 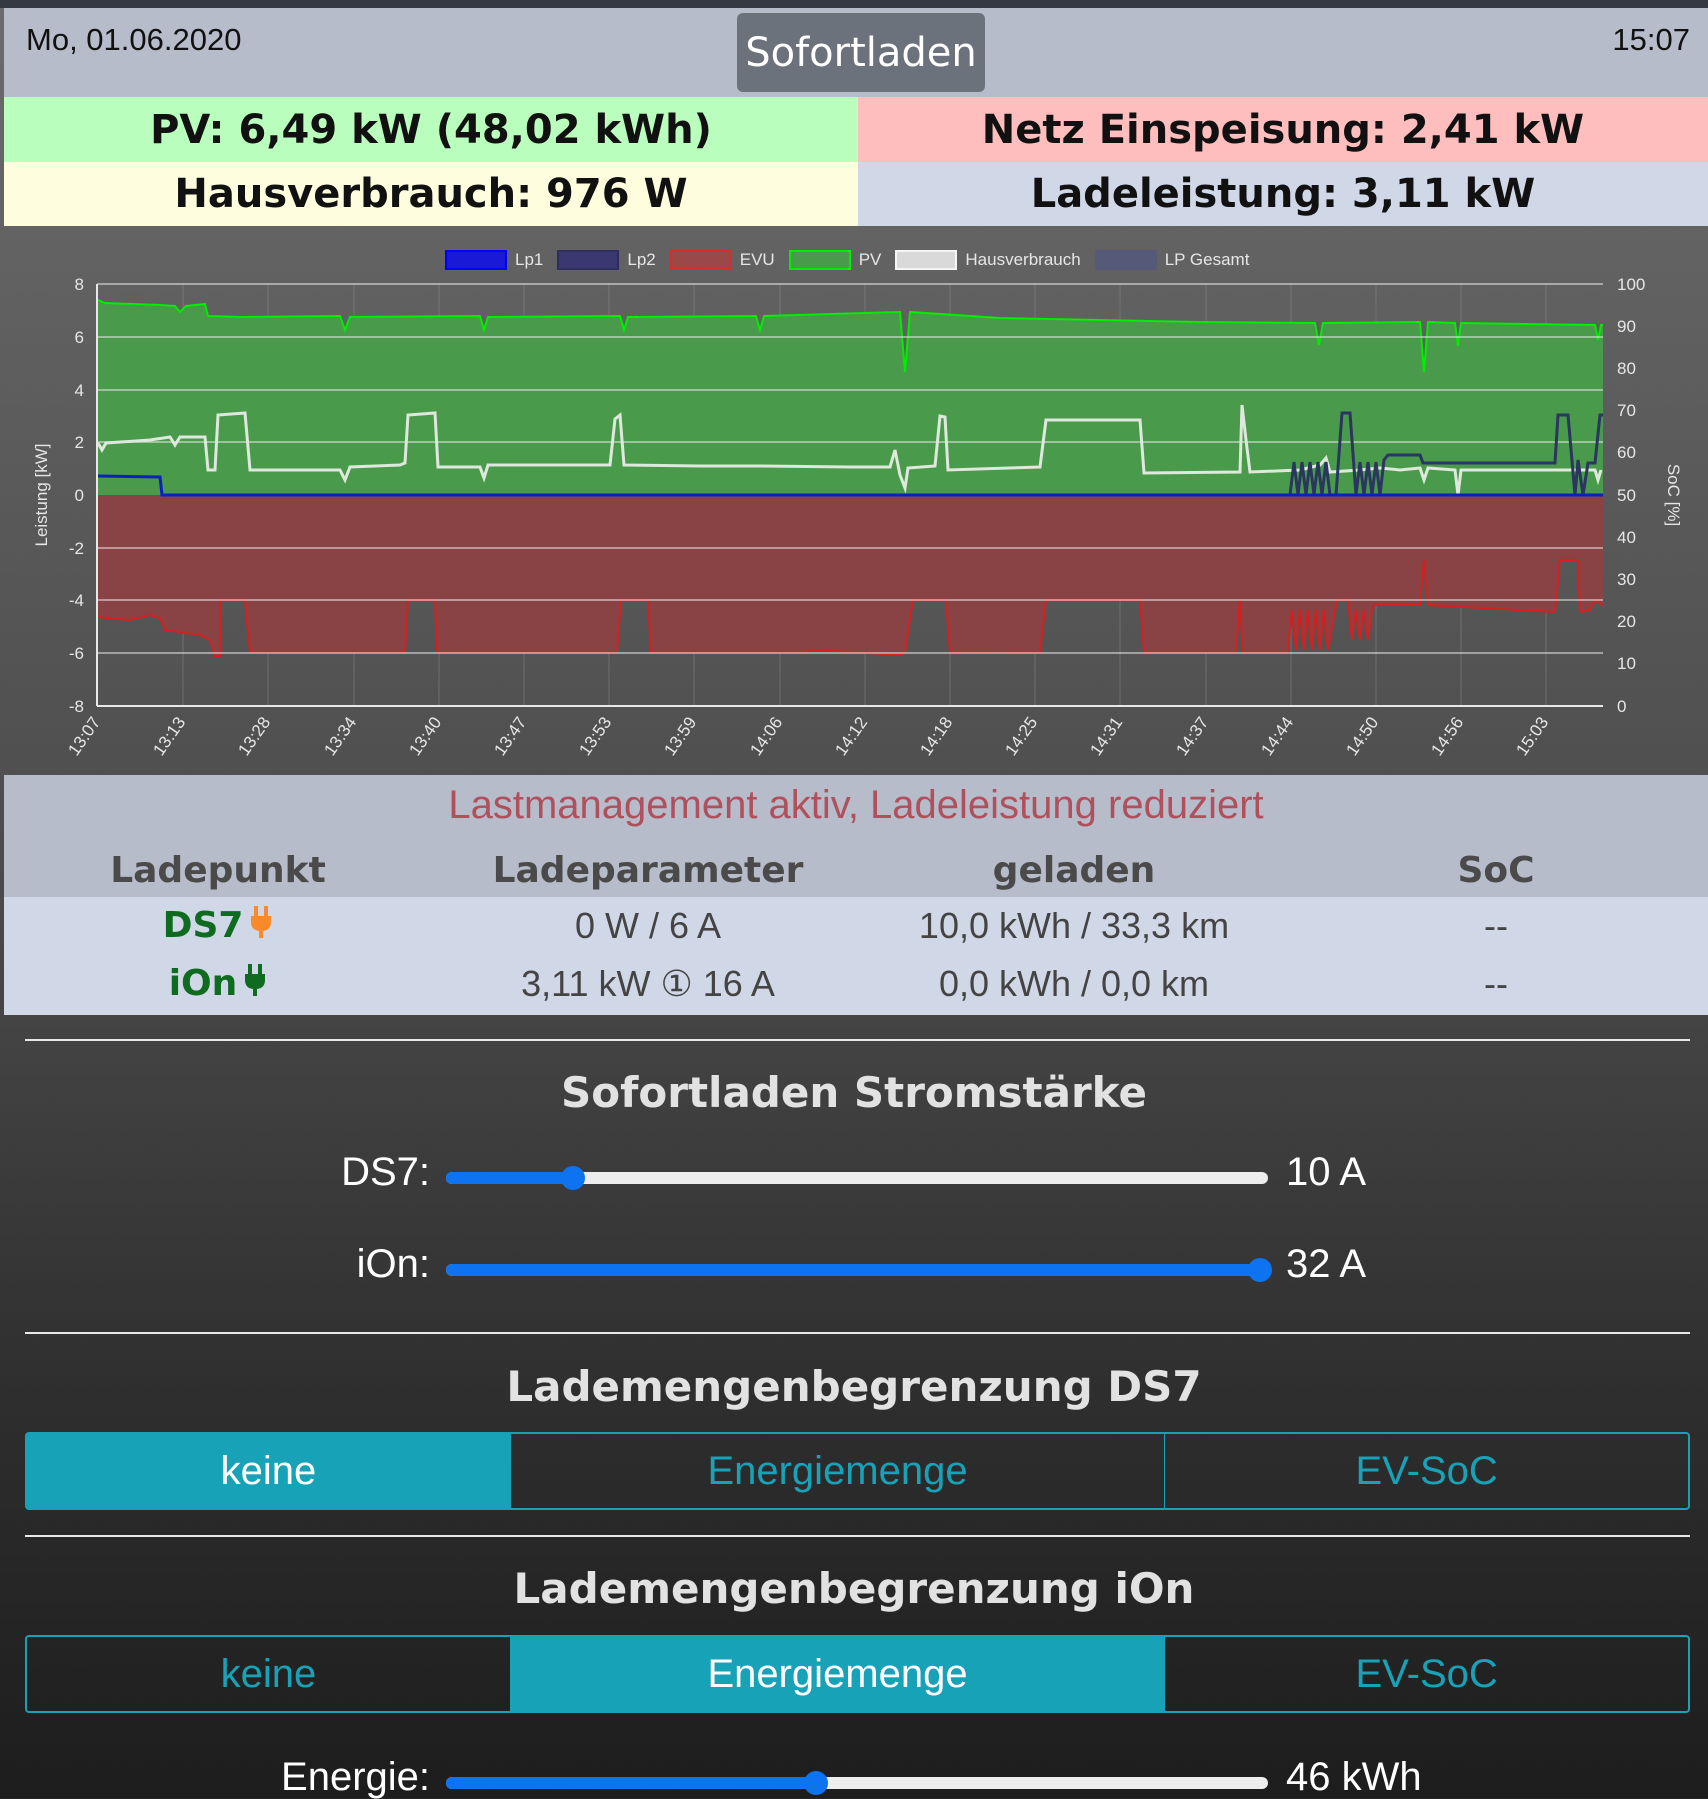 I want to click on svg-text: 60, so click(x=1626, y=452).